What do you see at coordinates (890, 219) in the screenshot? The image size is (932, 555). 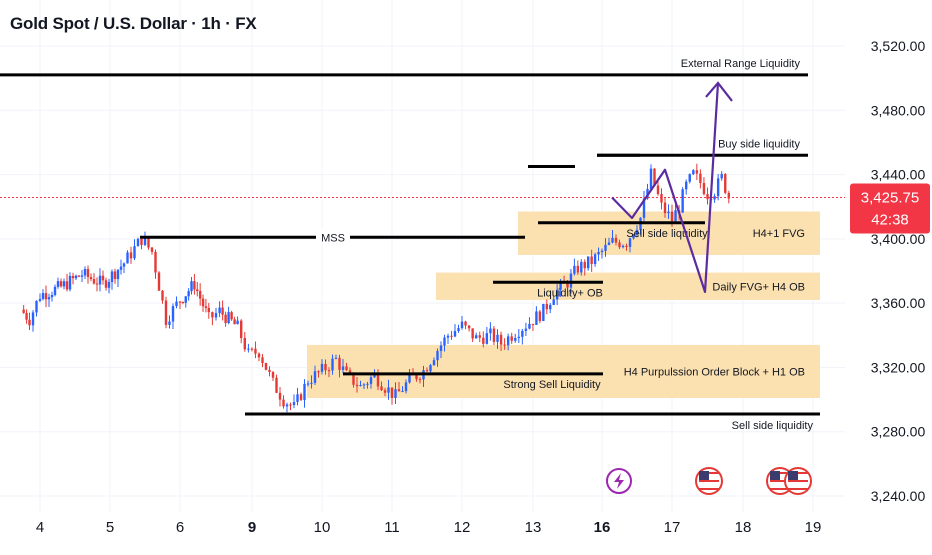 I see `countdown-label: 42:38` at bounding box center [890, 219].